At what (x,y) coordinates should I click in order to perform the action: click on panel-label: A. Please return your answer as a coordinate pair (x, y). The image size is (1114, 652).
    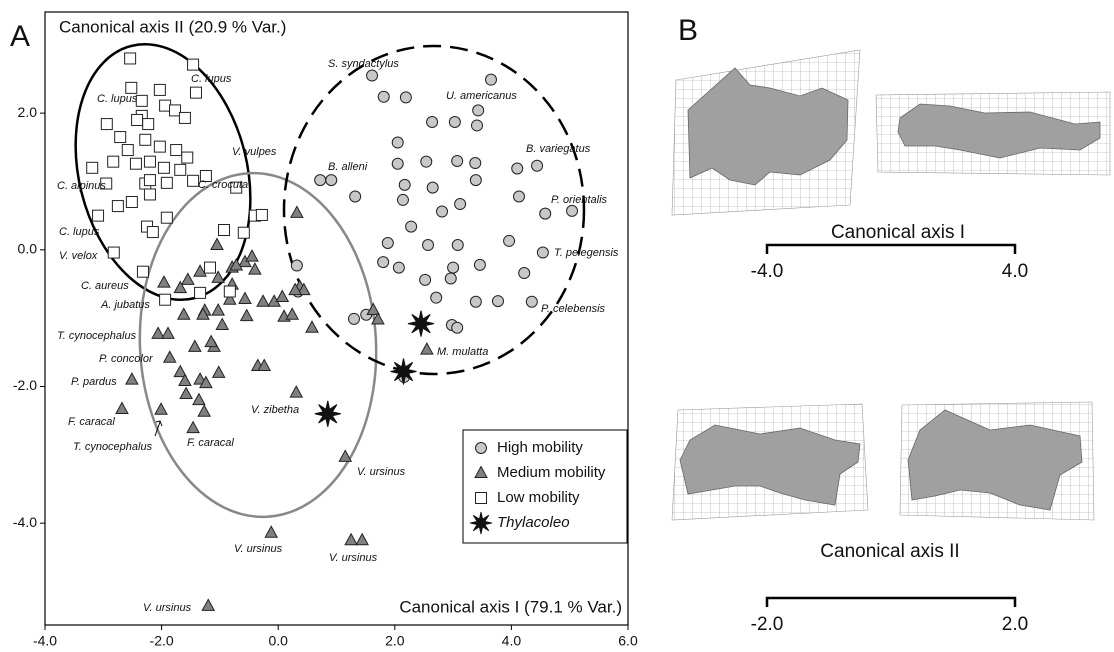
    Looking at the image, I should click on (20, 36).